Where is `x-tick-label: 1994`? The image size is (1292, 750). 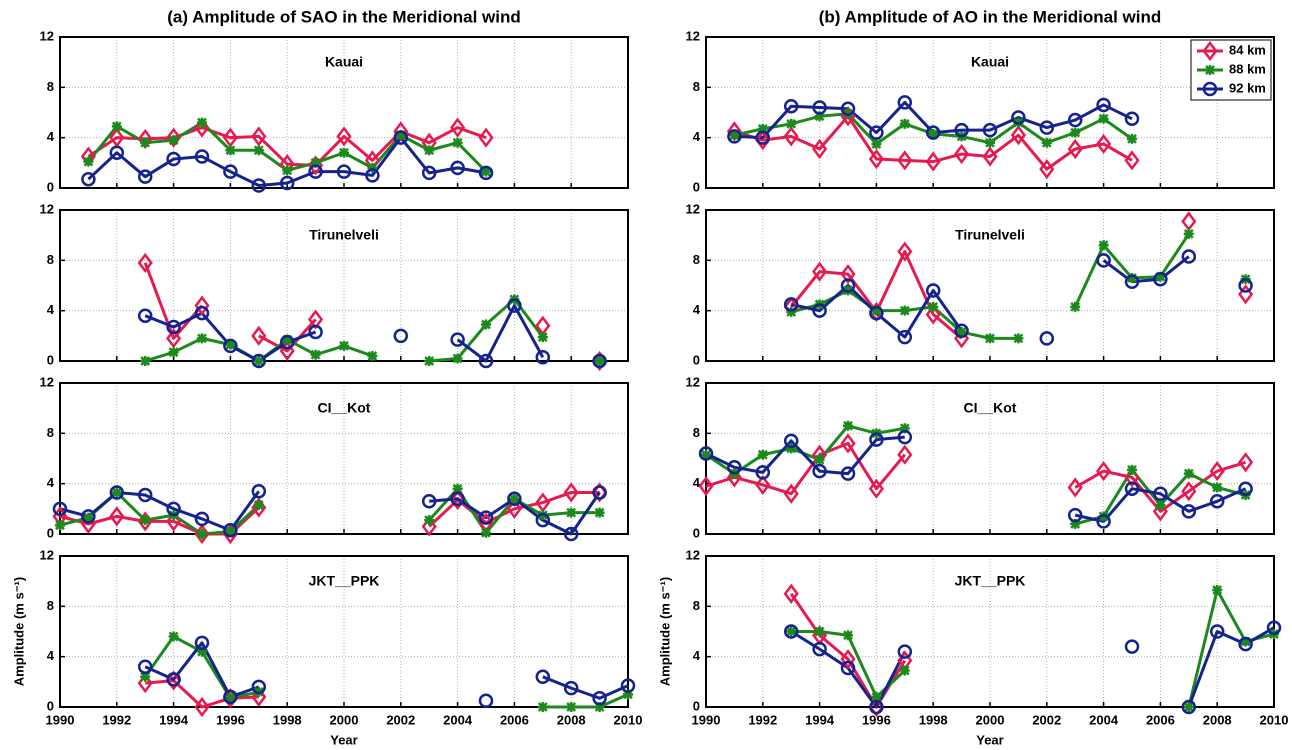
x-tick-label: 1994 is located at coordinates (820, 719).